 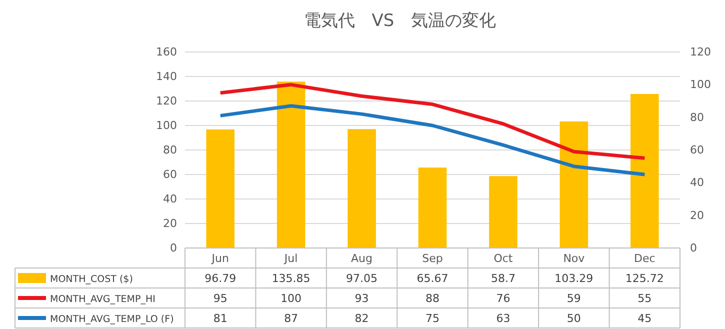 What do you see at coordinates (103, 299) in the screenshot?
I see `legend-label: MONTH_AVG_TEMP_HI` at bounding box center [103, 299].